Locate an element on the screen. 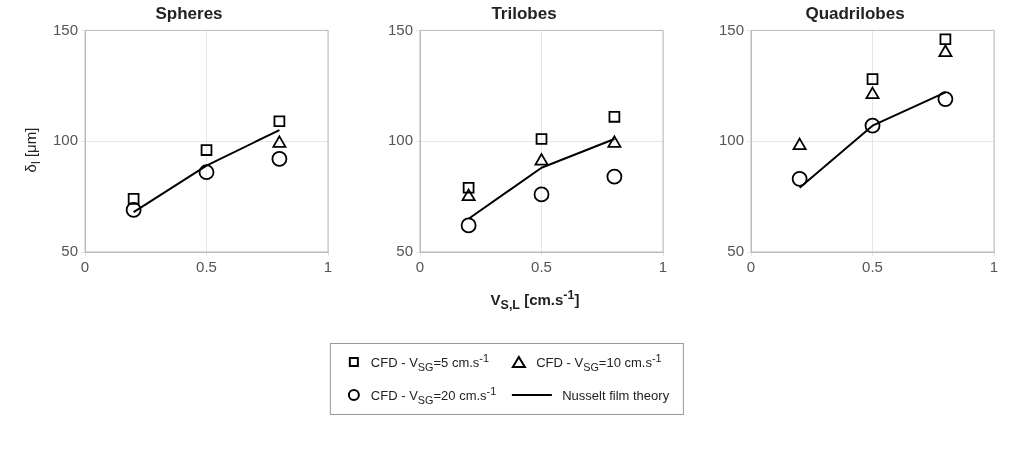 This screenshot has width=1014, height=475. chart-title: Spheres is located at coordinates (189, 13).